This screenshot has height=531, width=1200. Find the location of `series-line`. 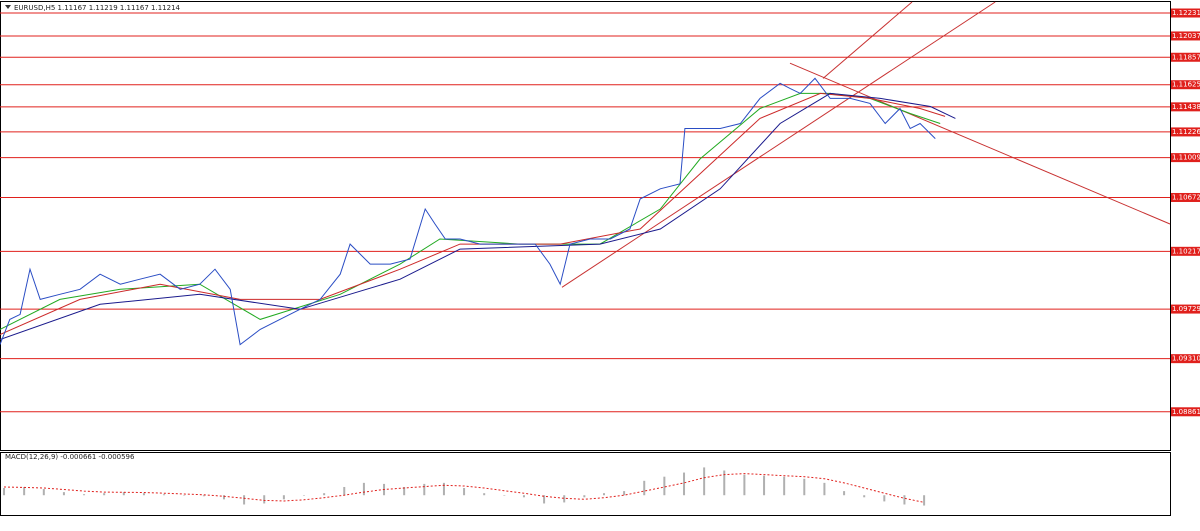

series-line is located at coordinates (464, 488).